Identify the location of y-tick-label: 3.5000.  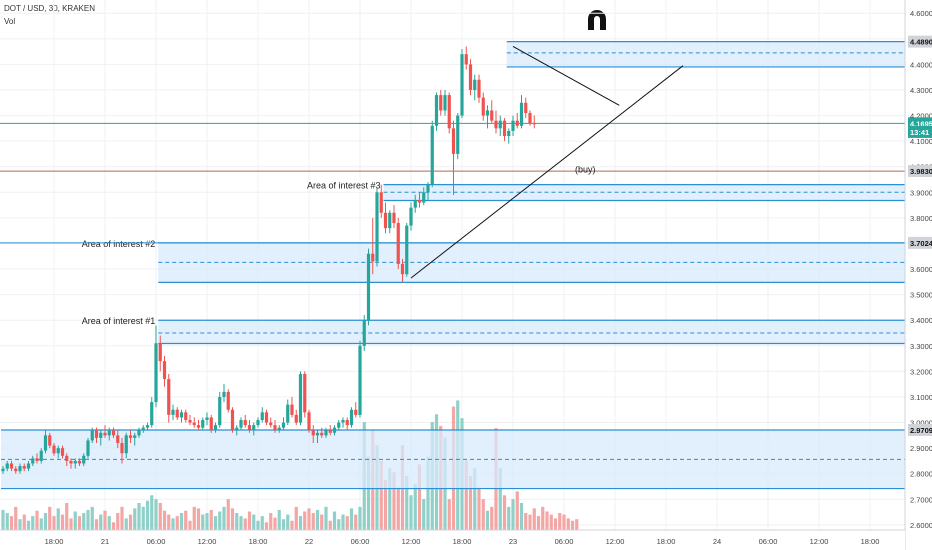
(921, 295).